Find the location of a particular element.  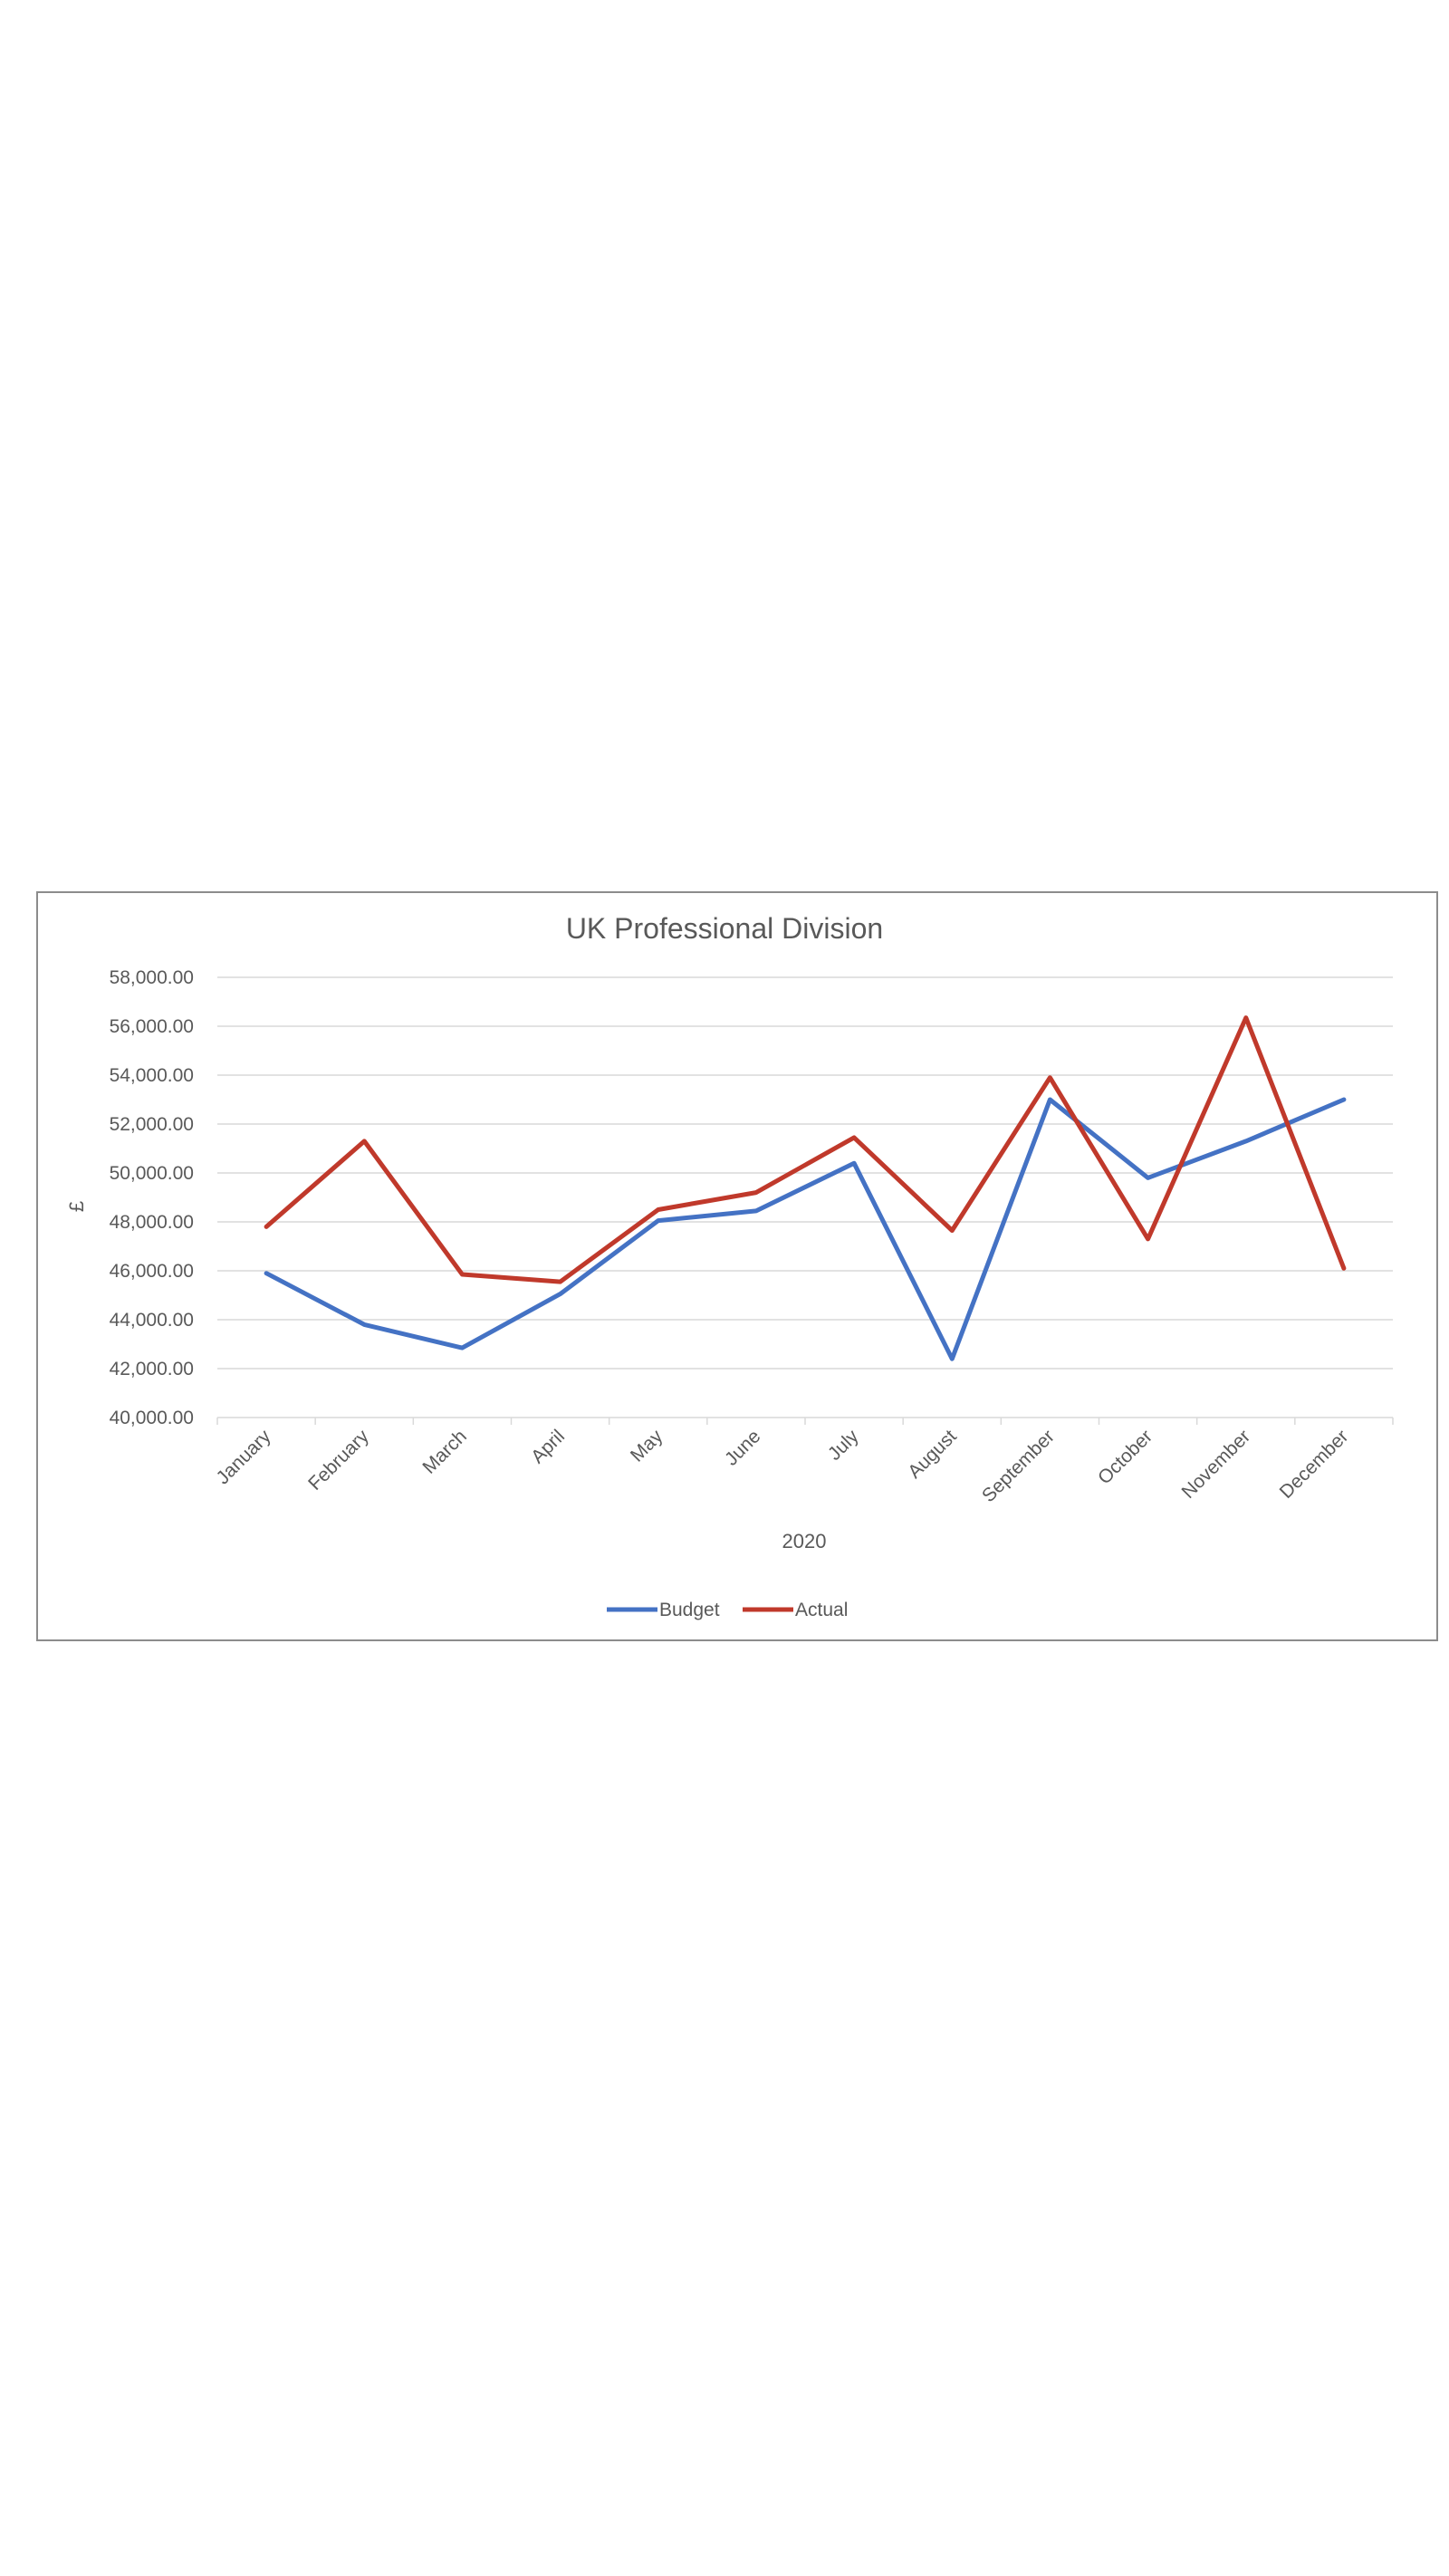

gridlines is located at coordinates (805, 1200).